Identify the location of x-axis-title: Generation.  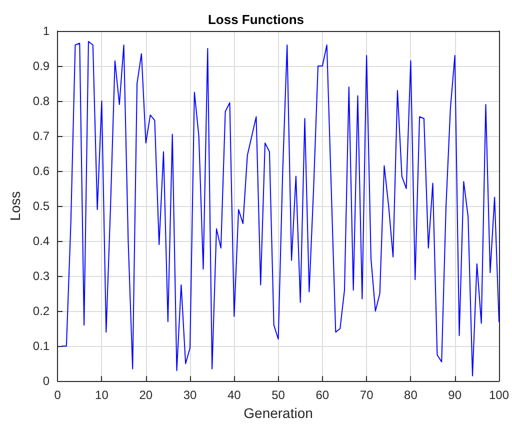
(278, 413).